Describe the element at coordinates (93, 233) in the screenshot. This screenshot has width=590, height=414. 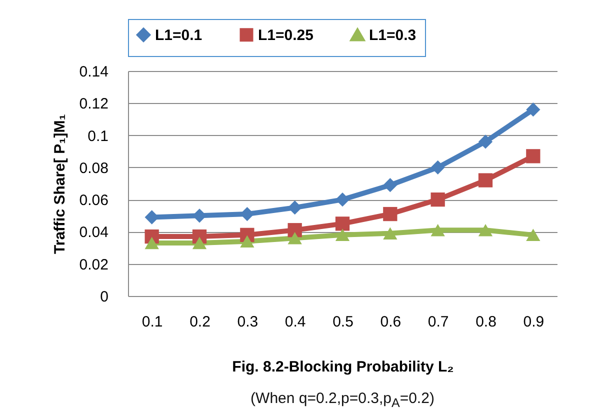
I see `y-tick-label: 0.04` at that location.